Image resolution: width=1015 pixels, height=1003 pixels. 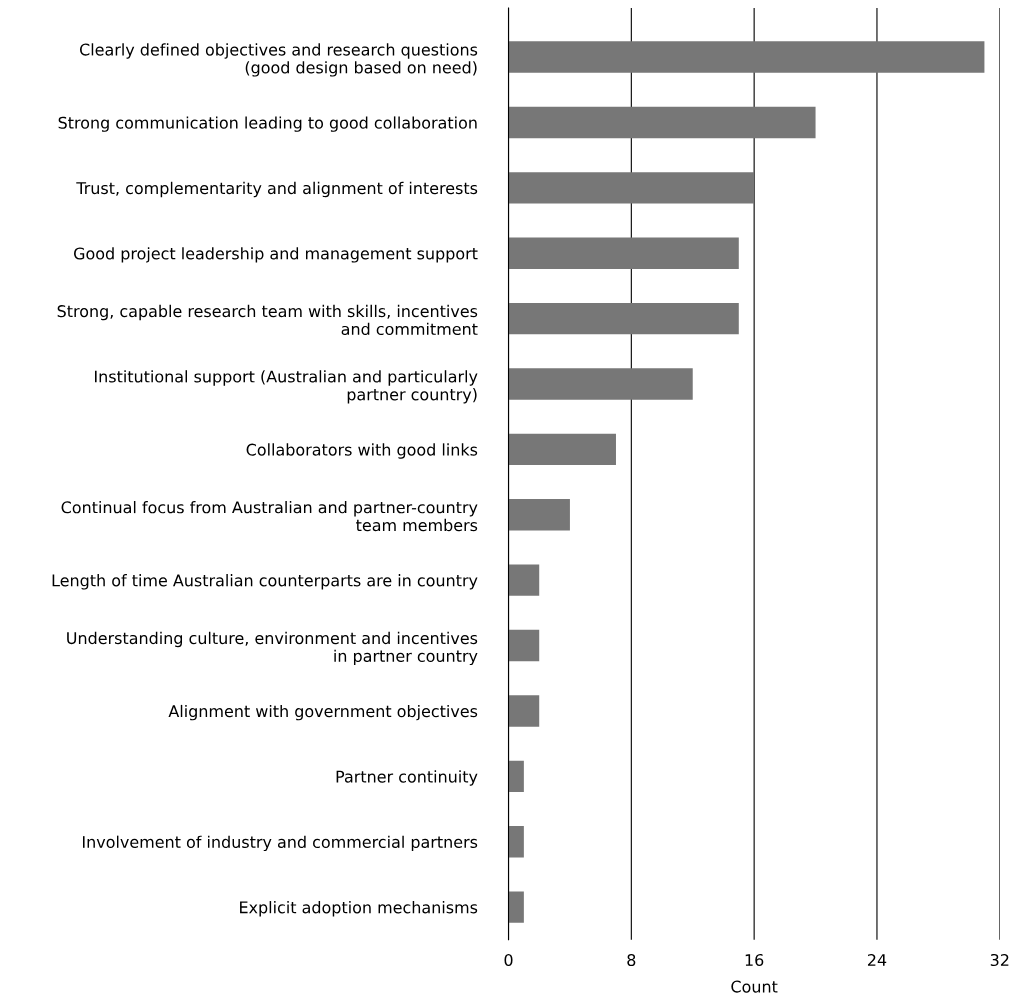 I want to click on y-tick-label: Length of time Australian counterparts are in country, so click(x=265, y=582).